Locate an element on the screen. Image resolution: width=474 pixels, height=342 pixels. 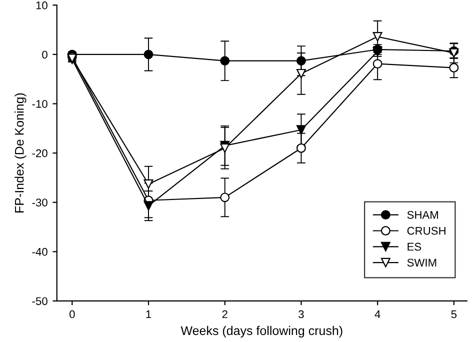
y-tick-label: -40 is located at coordinates (40, 252).